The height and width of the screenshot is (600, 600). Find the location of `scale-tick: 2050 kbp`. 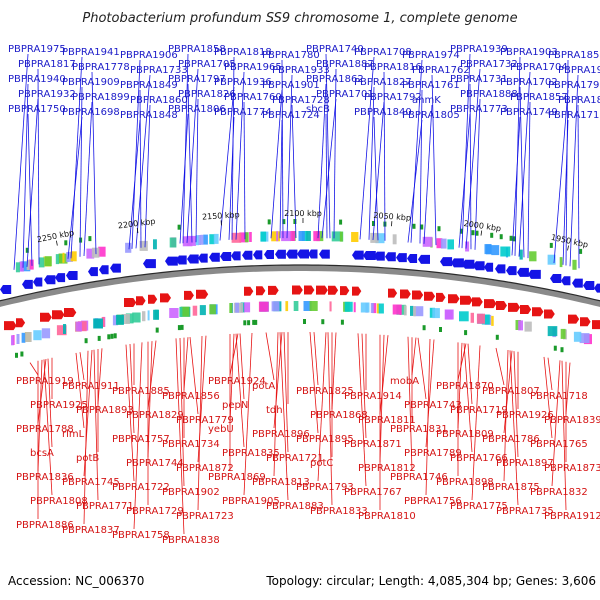

scale-tick: 2050 kbp is located at coordinates (392, 219).